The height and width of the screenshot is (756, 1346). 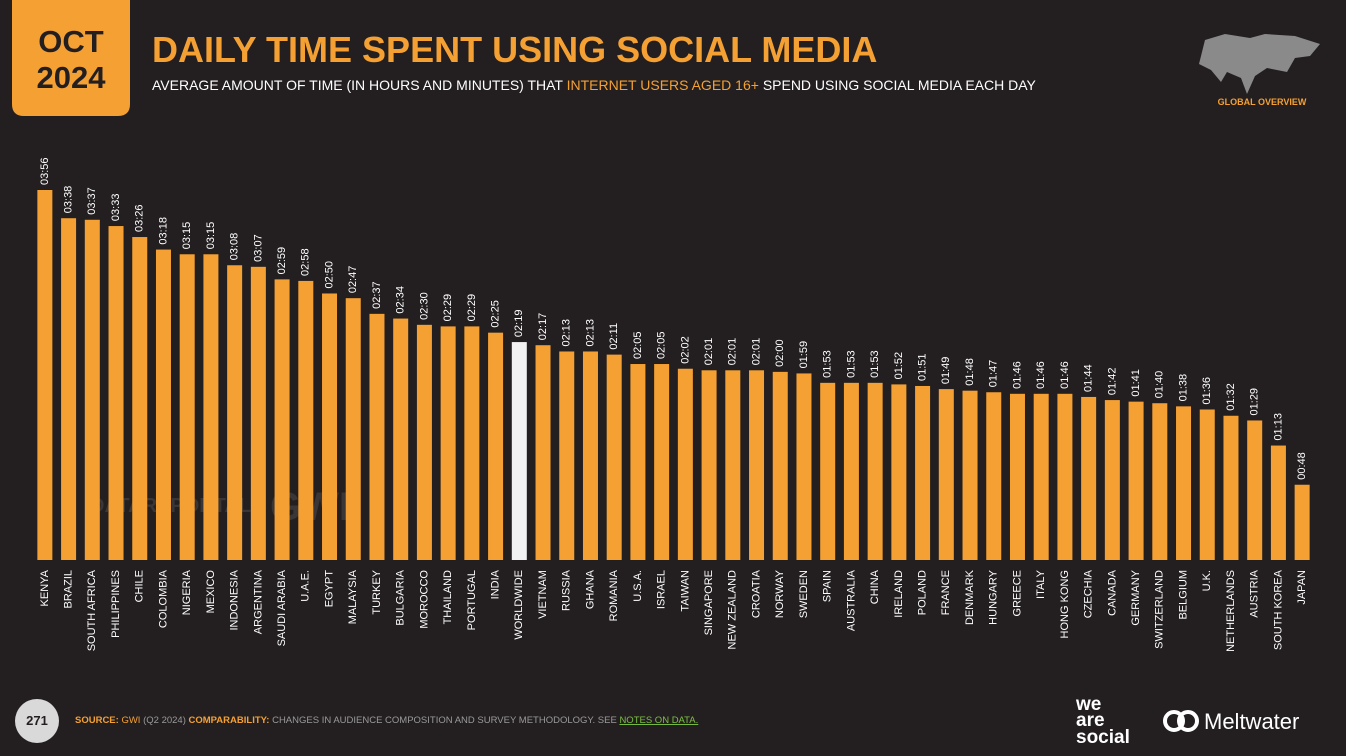 What do you see at coordinates (1112, 592) in the screenshot?
I see `x-tick-label: CANADA` at bounding box center [1112, 592].